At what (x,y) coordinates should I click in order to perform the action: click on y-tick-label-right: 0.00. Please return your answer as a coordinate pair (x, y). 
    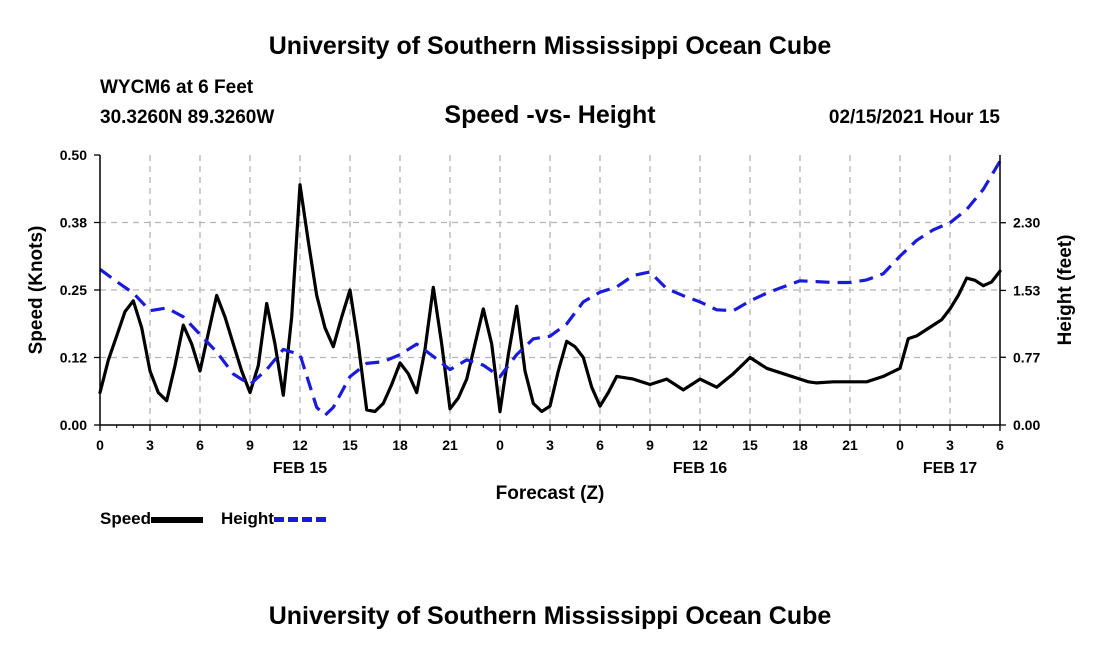
    Looking at the image, I should click on (1026, 425).